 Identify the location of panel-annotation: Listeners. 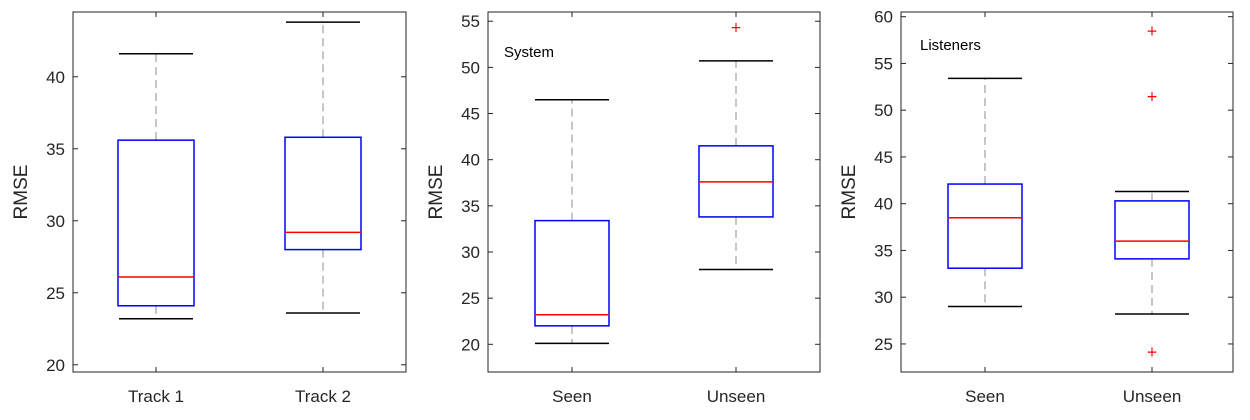
(950, 45).